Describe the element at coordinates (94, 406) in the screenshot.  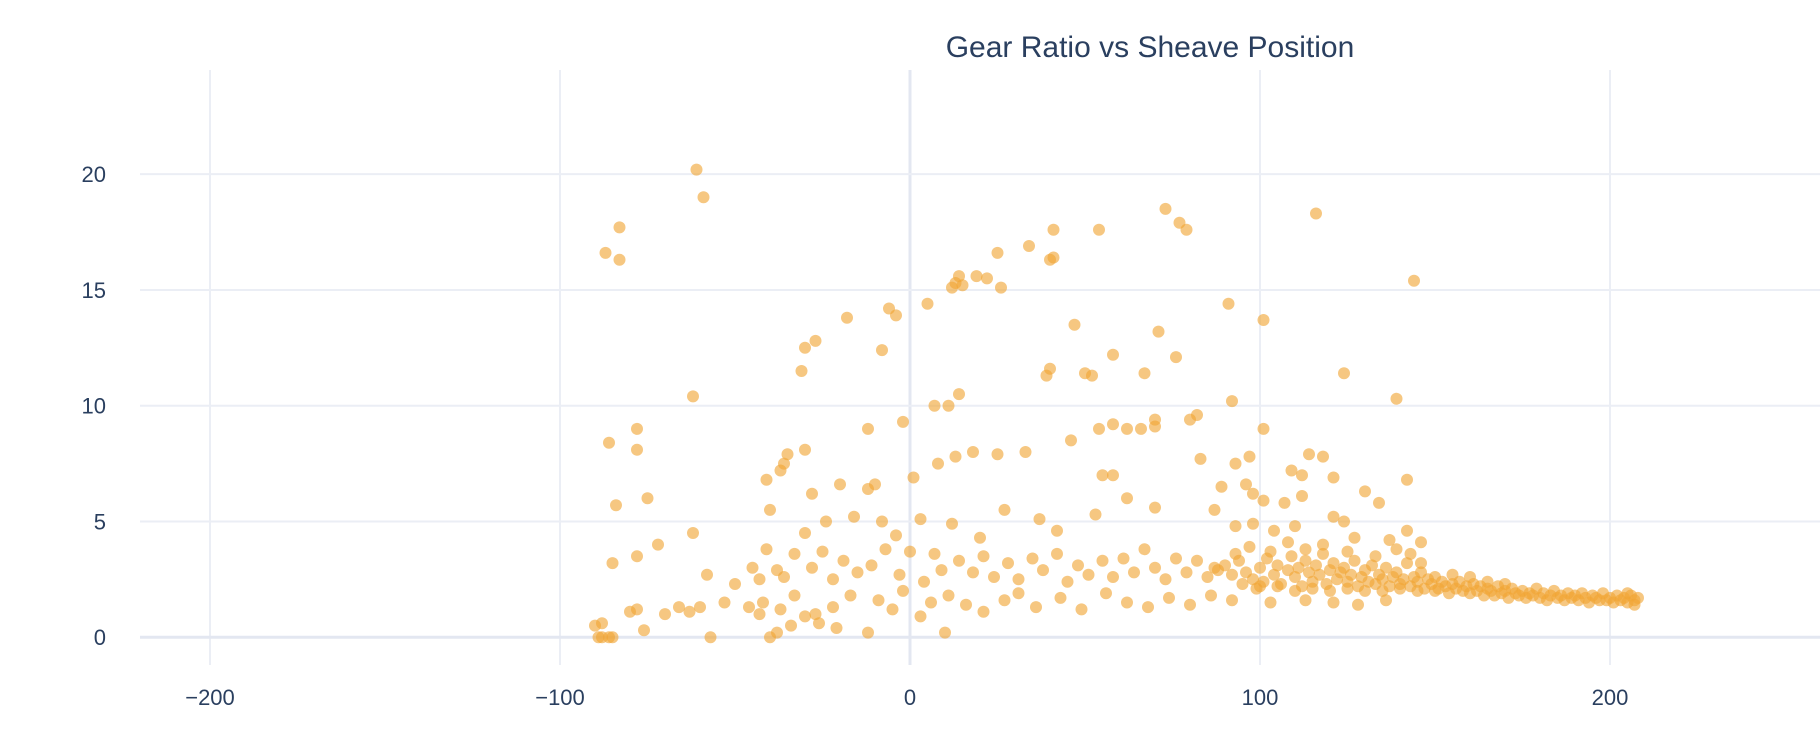
I see `y-tick-label: 10` at that location.